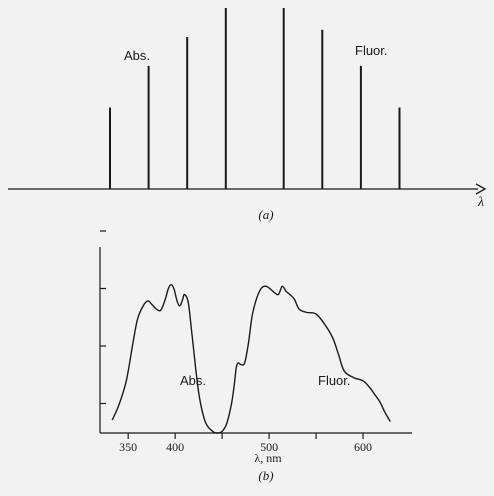 The image size is (494, 496). I want to click on x-tick-label-600: 600, so click(363, 447).